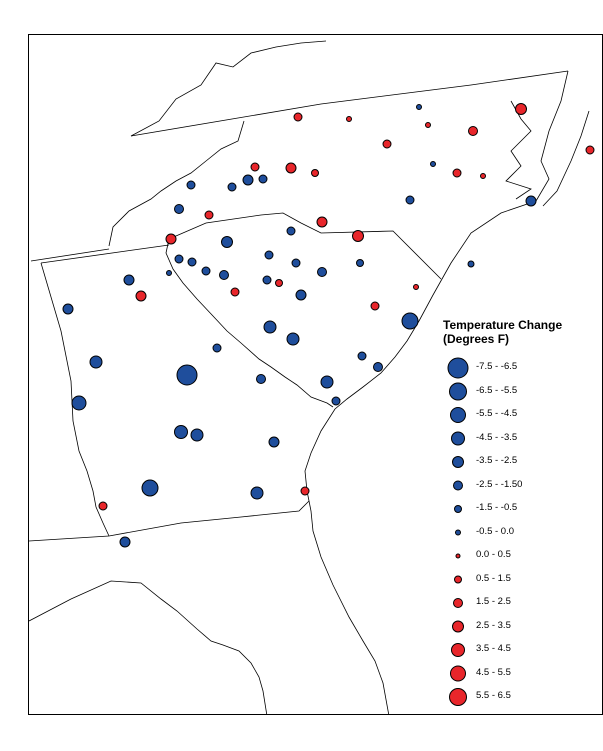 The width and height of the screenshot is (603, 751). Describe the element at coordinates (476, 339) in the screenshot. I see `legend-title-line2: (Degrees F)` at that location.